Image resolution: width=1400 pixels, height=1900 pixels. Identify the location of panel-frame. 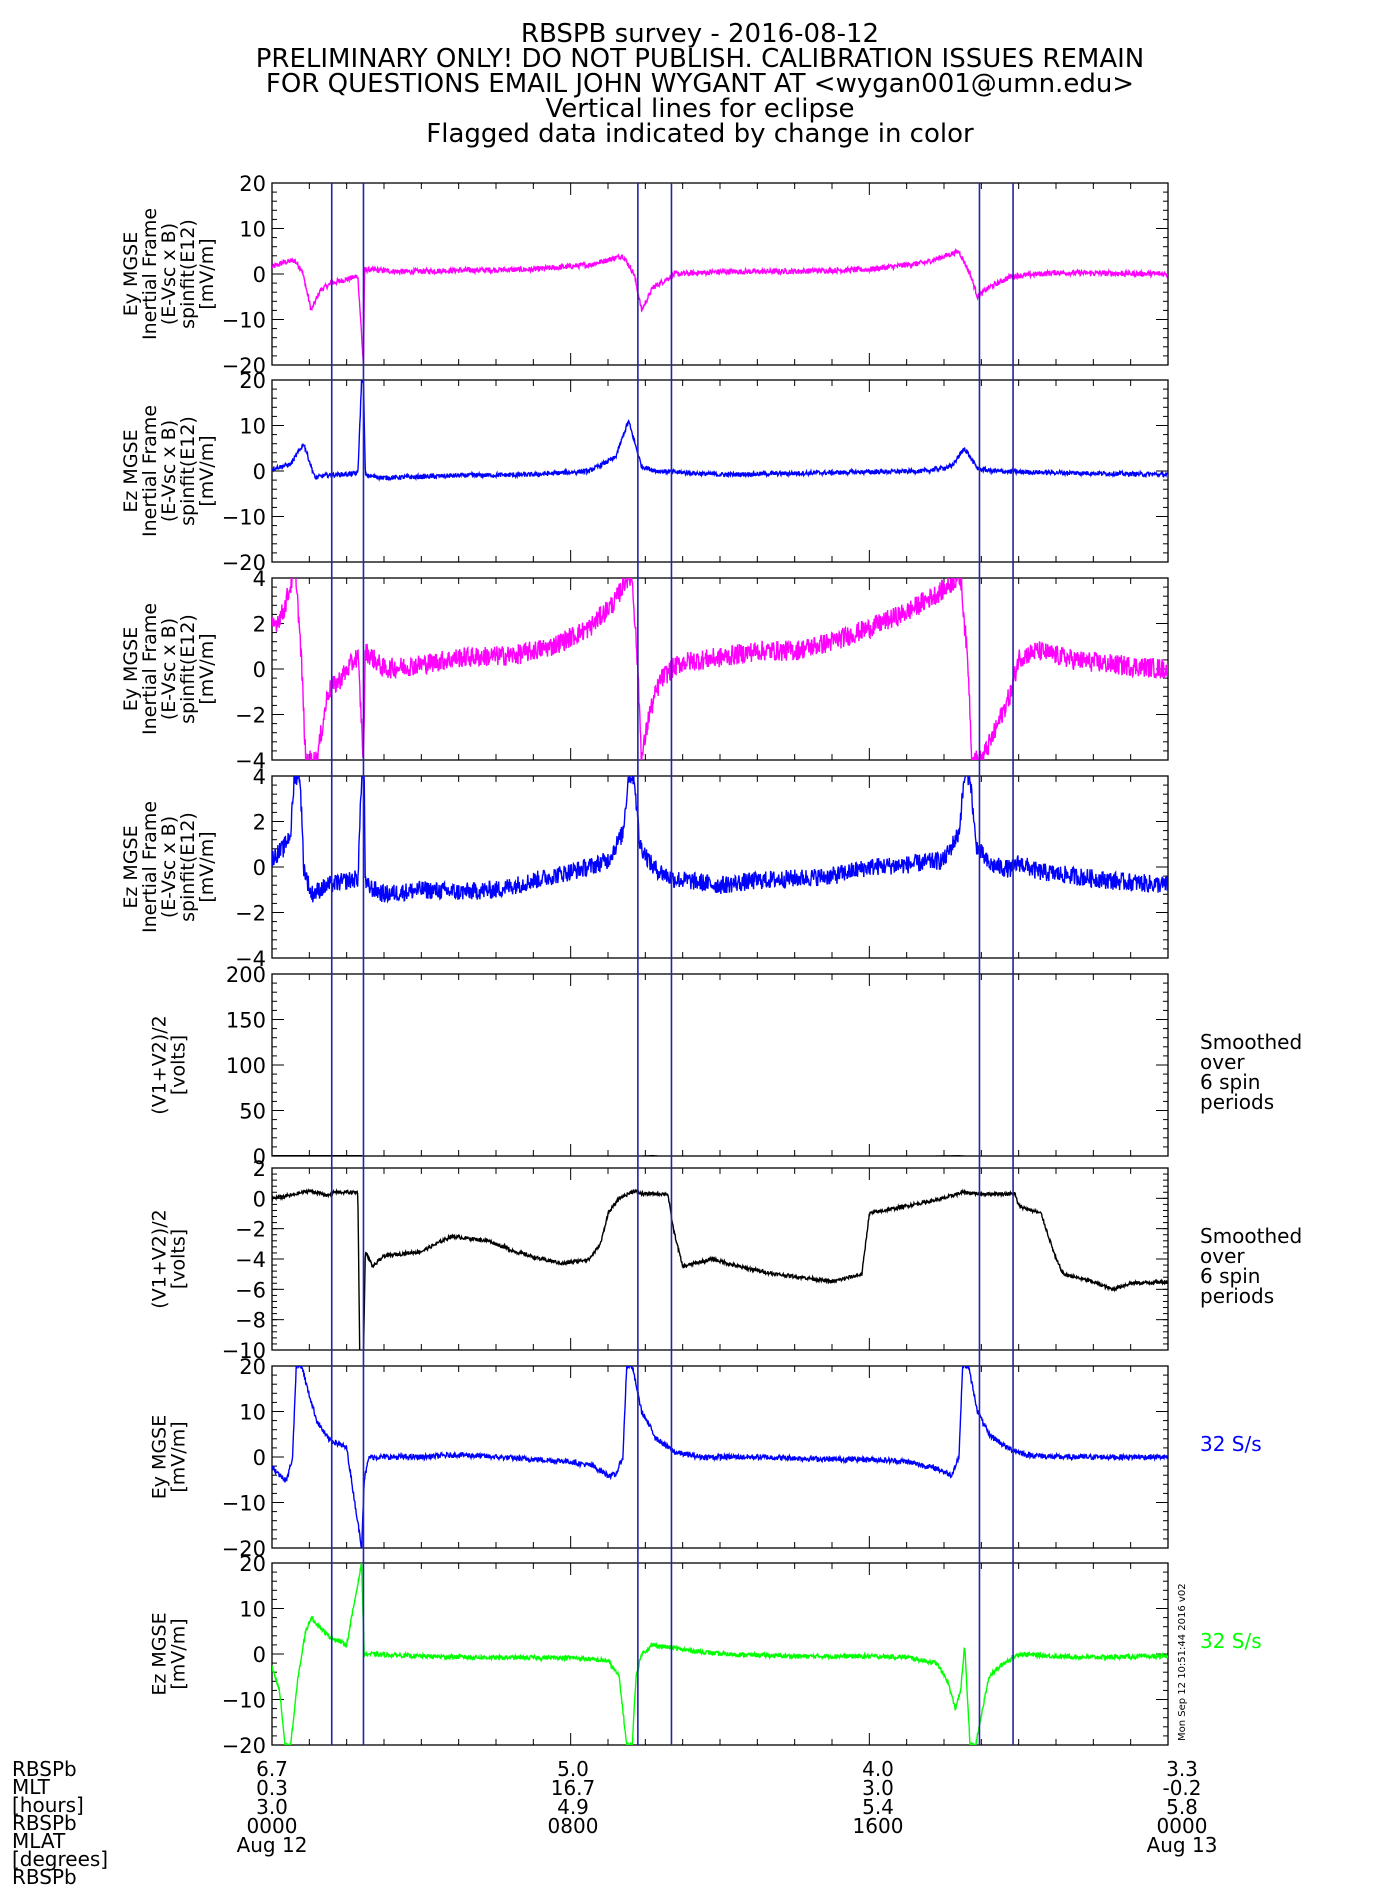
(720, 1065).